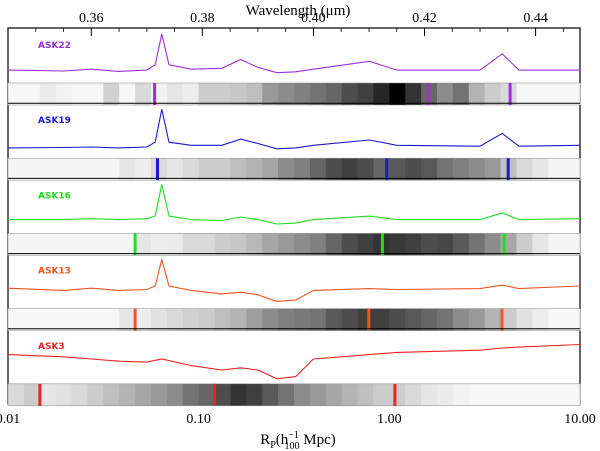 The width and height of the screenshot is (600, 451). What do you see at coordinates (54, 272) in the screenshot?
I see `series-label: ASK13` at bounding box center [54, 272].